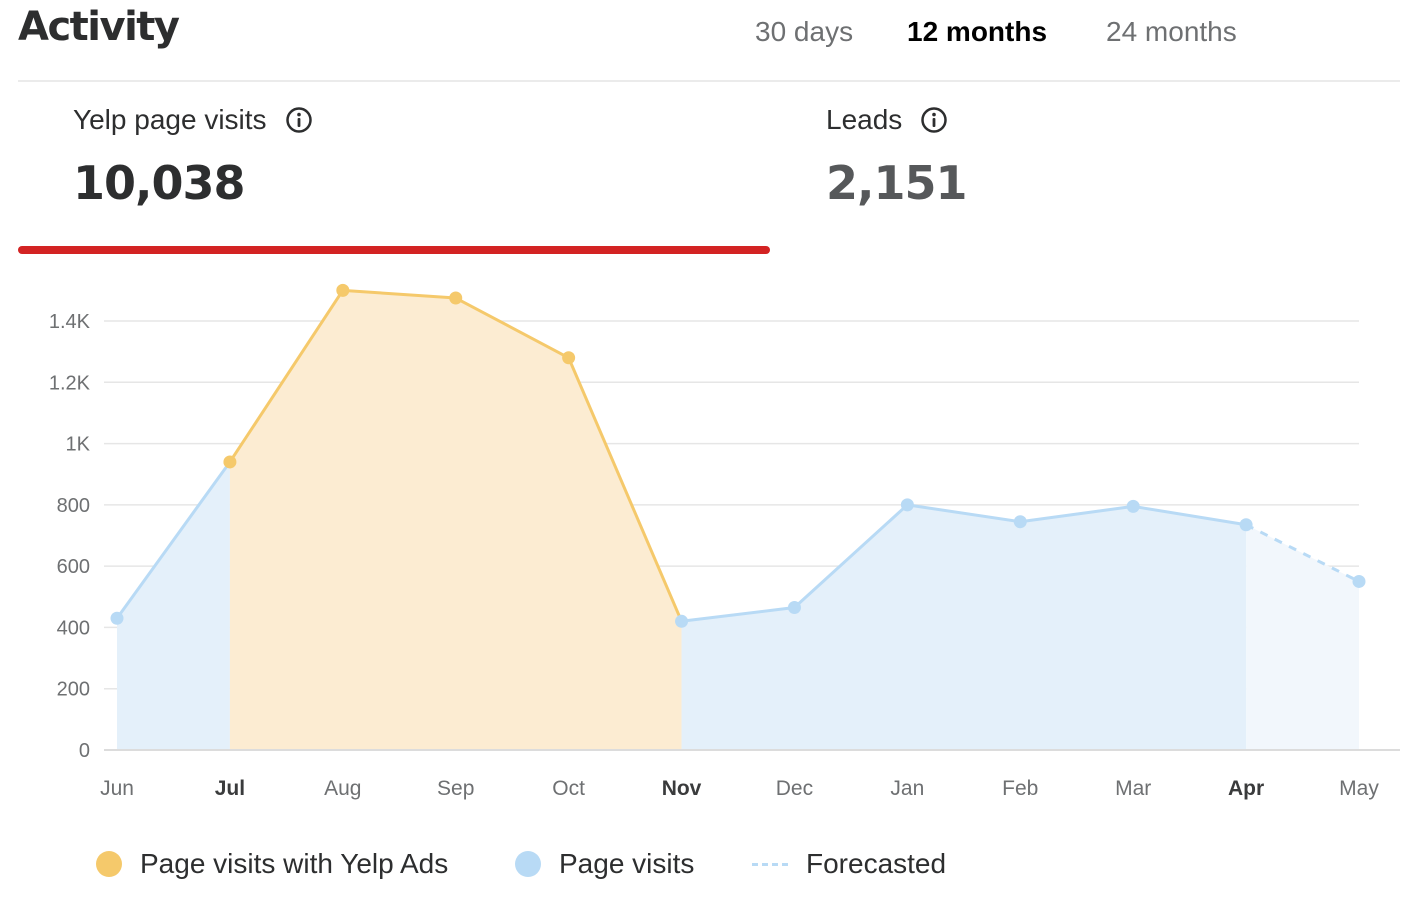 The image size is (1414, 900). Describe the element at coordinates (1359, 788) in the screenshot. I see `x-tick-label: May` at that location.